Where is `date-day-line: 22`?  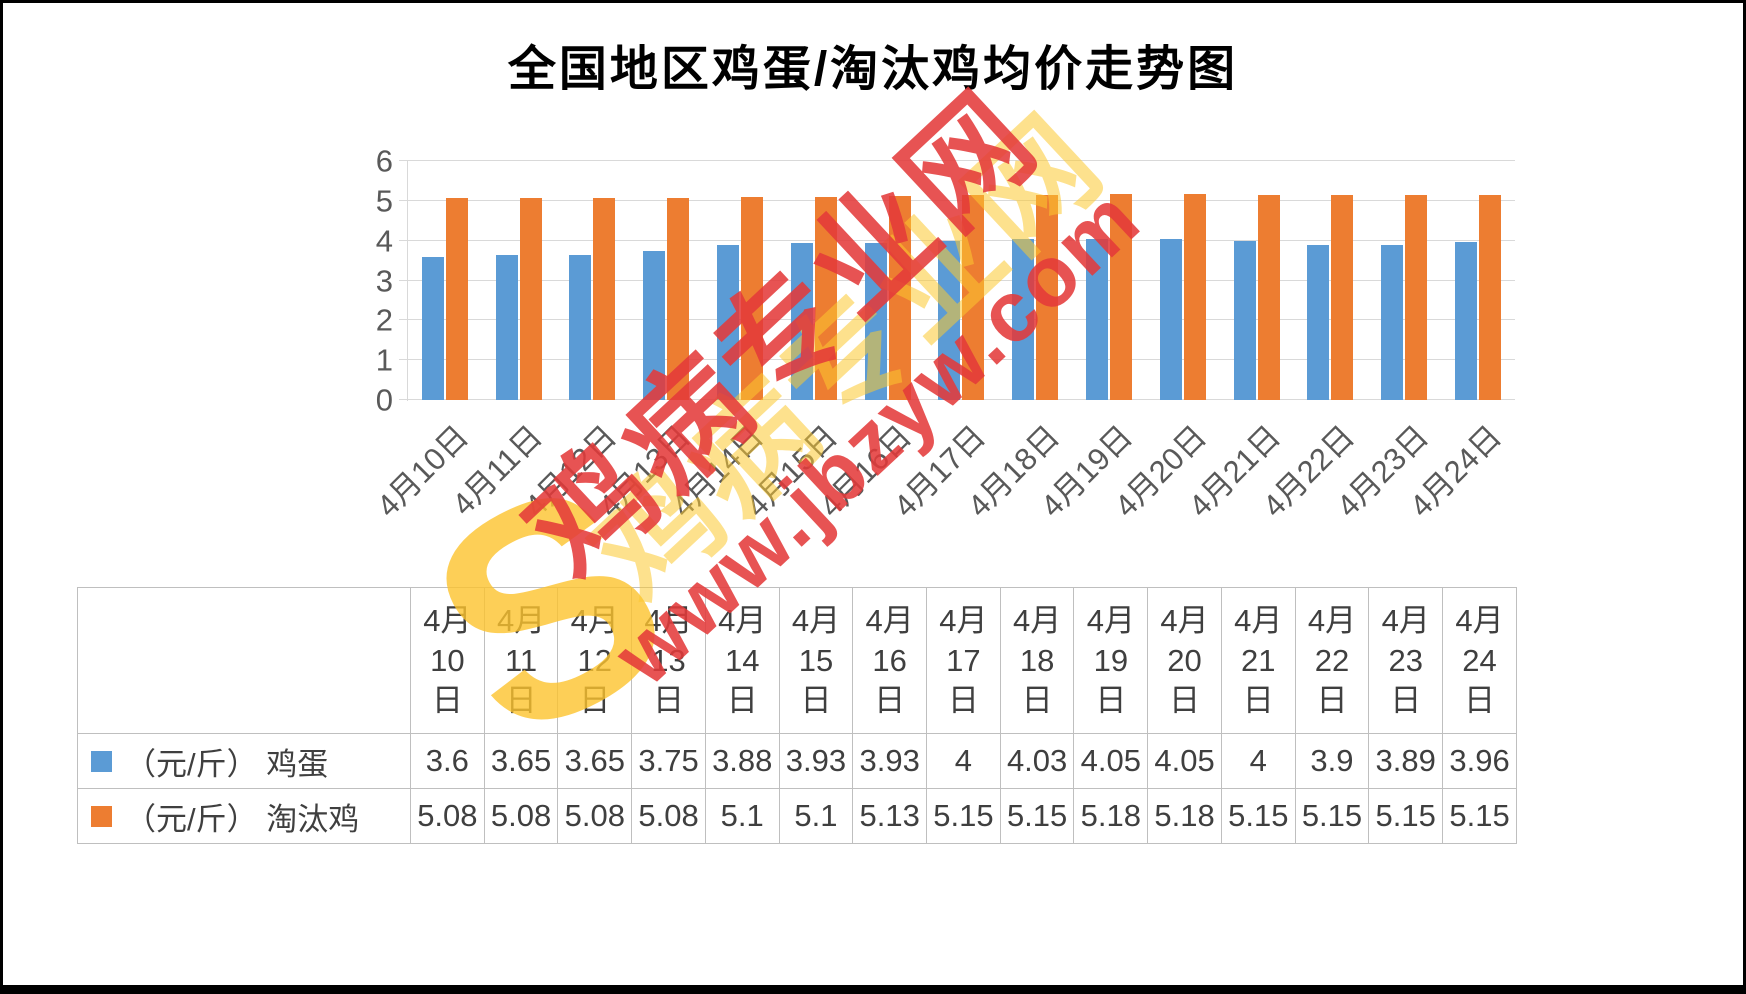 date-day-line: 22 is located at coordinates (1332, 660).